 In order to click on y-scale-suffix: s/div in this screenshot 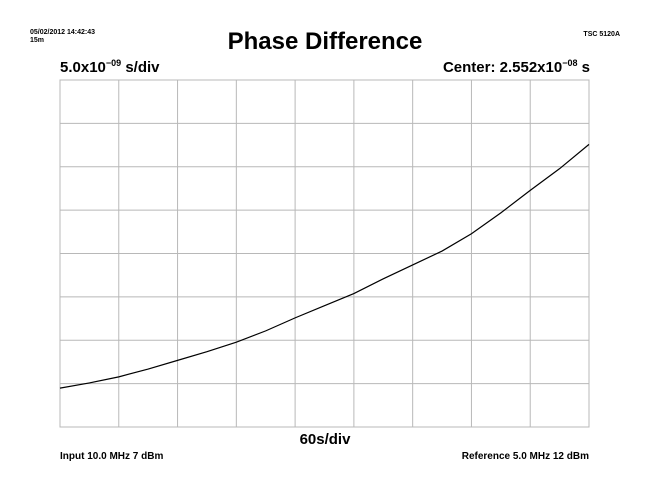, I will do `click(140, 67)`.